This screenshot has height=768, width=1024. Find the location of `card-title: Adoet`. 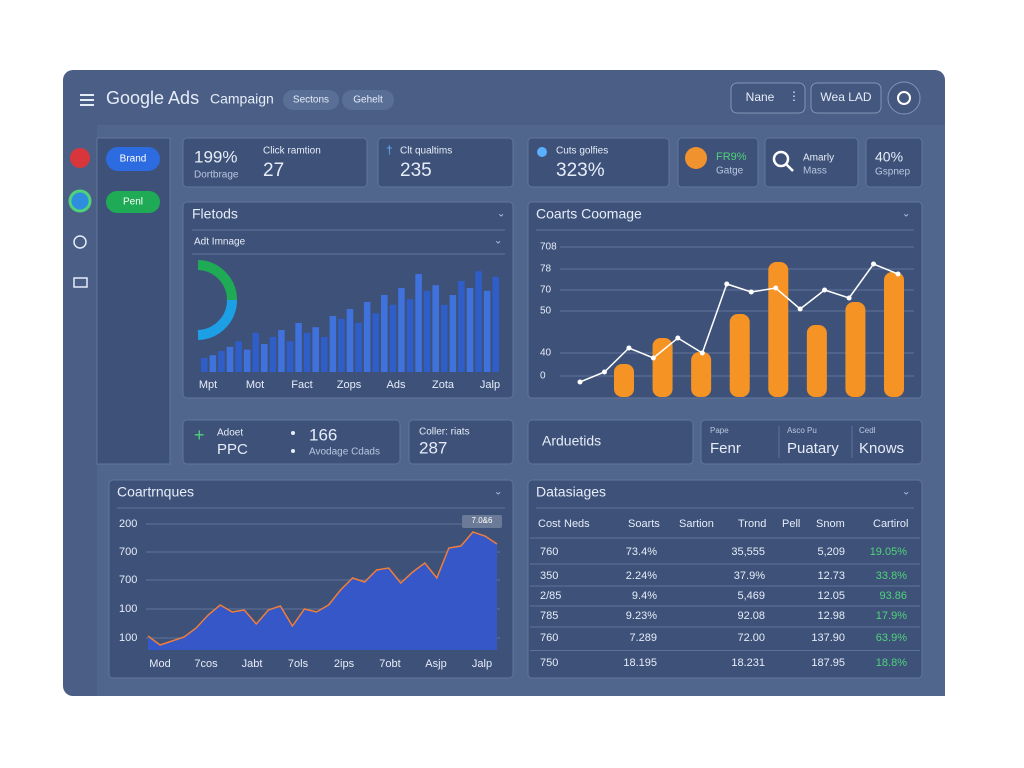

card-title: Adoet is located at coordinates (230, 433).